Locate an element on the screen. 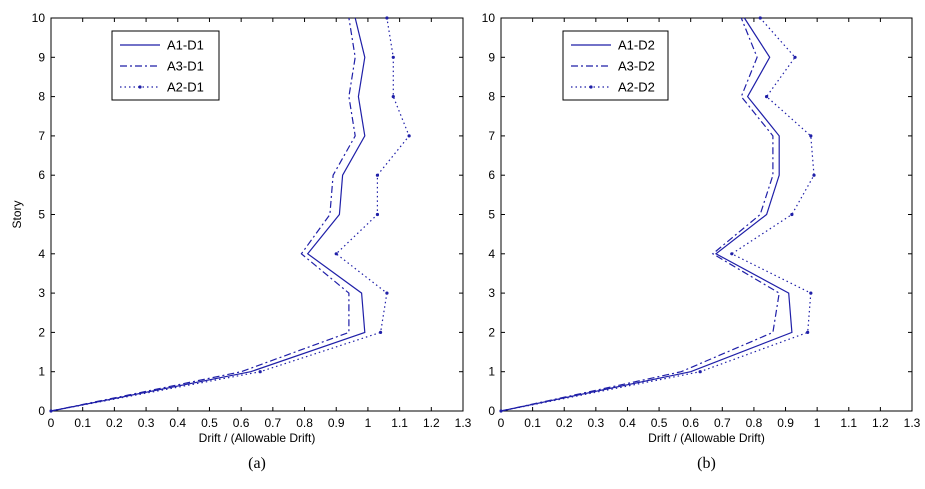 This screenshot has height=489, width=925. x-tick-label-b: 0.4 is located at coordinates (627, 423).